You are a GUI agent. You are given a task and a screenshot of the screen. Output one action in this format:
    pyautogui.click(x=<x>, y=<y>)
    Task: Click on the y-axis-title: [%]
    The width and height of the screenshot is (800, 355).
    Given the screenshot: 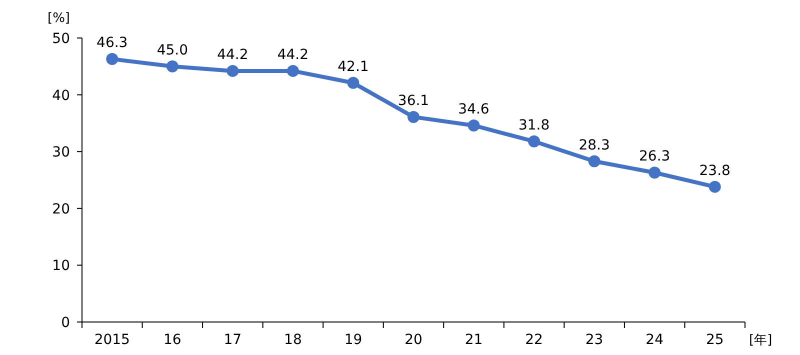 What is the action you would take?
    pyautogui.click(x=59, y=18)
    